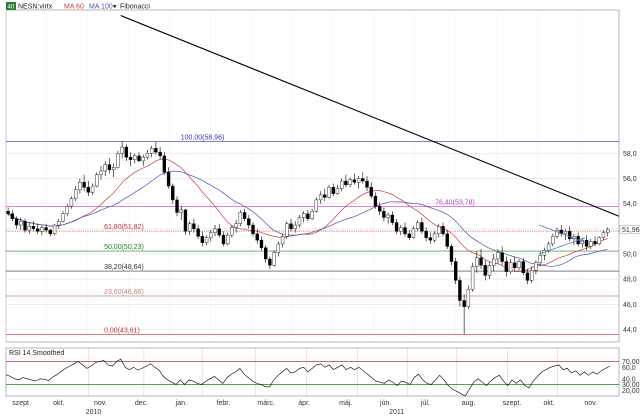  Describe the element at coordinates (124, 227) in the screenshot. I see `fibonacci-label: 61,80(51,82)` at that location.